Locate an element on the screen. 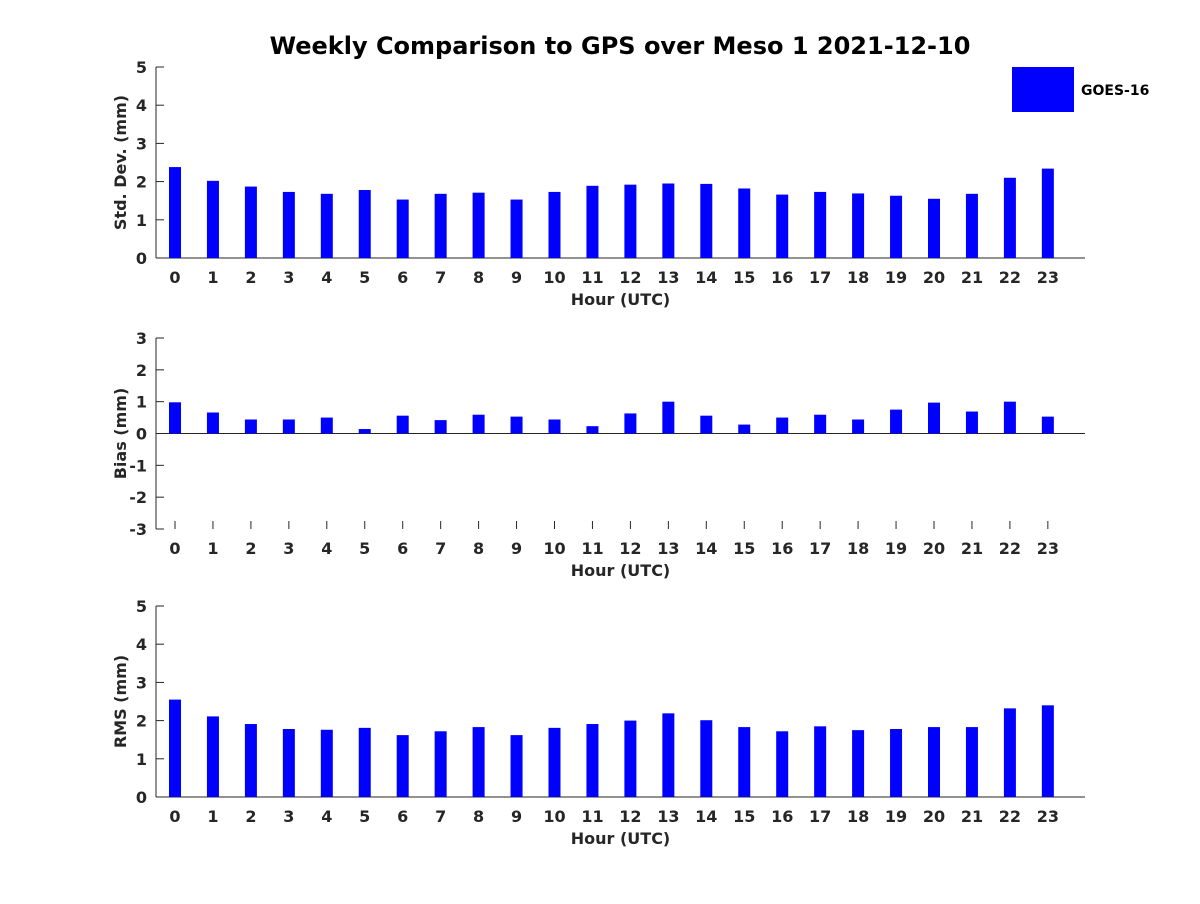 This screenshot has width=1200, height=904. x-tick-label: 4 is located at coordinates (326, 816).